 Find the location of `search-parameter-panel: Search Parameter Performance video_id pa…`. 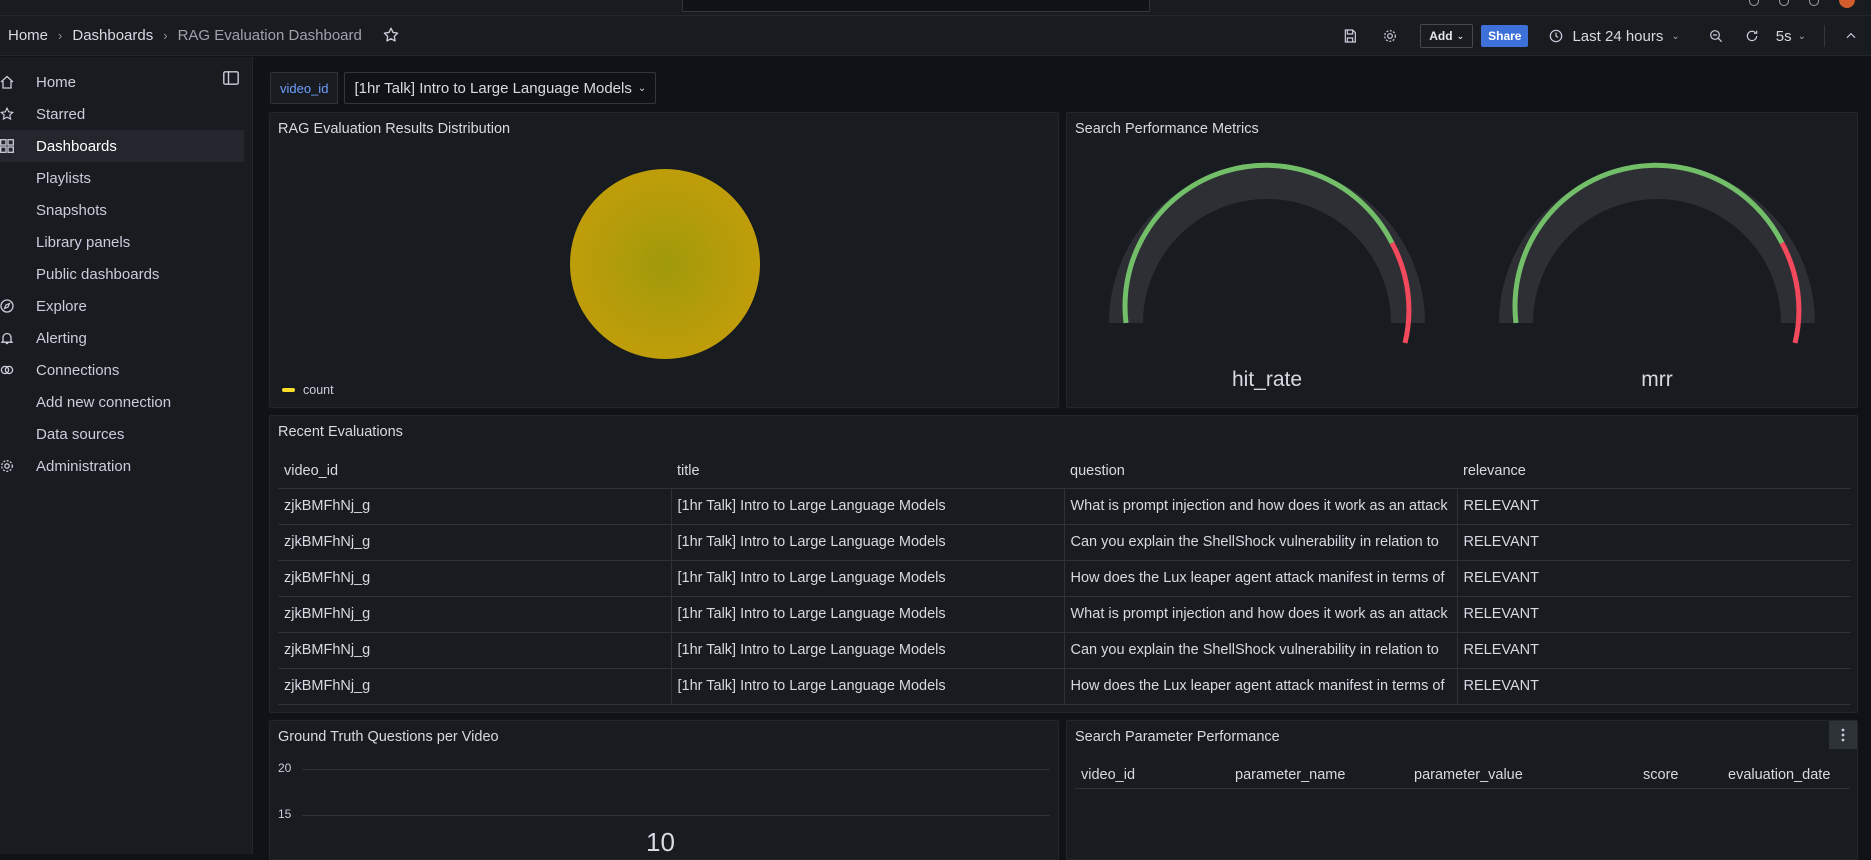

search-parameter-panel: Search Parameter Performance video_id pa… is located at coordinates (1462, 790).